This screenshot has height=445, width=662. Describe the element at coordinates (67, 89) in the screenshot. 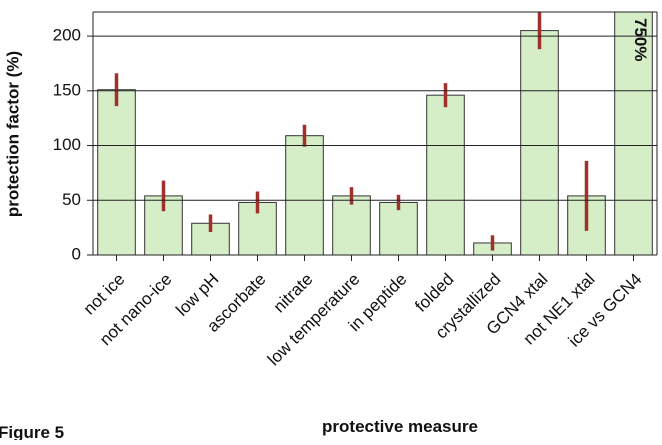

I see `y-tick-label: 150` at that location.